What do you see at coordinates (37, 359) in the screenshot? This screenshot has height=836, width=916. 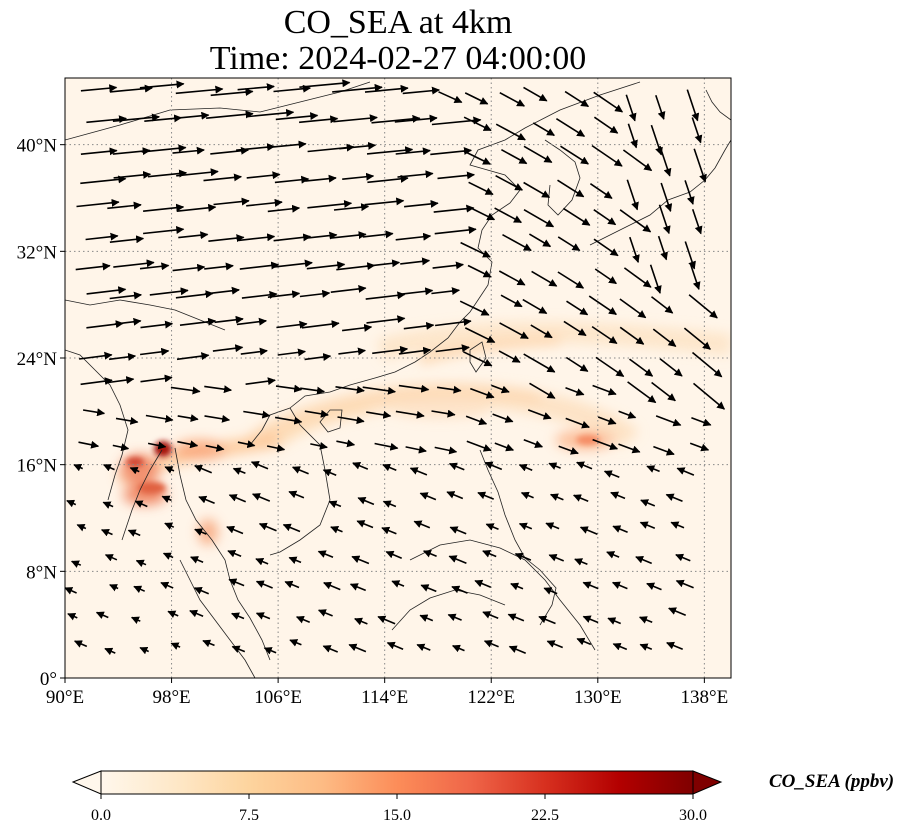 I see `lat-tick-label: 24°N` at bounding box center [37, 359].